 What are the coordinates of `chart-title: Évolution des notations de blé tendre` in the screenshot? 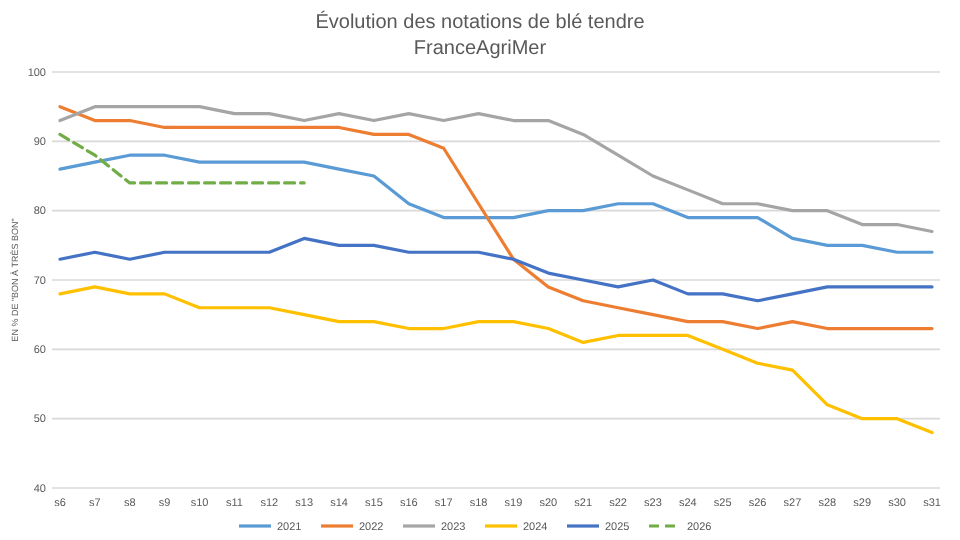 It's located at (480, 22).